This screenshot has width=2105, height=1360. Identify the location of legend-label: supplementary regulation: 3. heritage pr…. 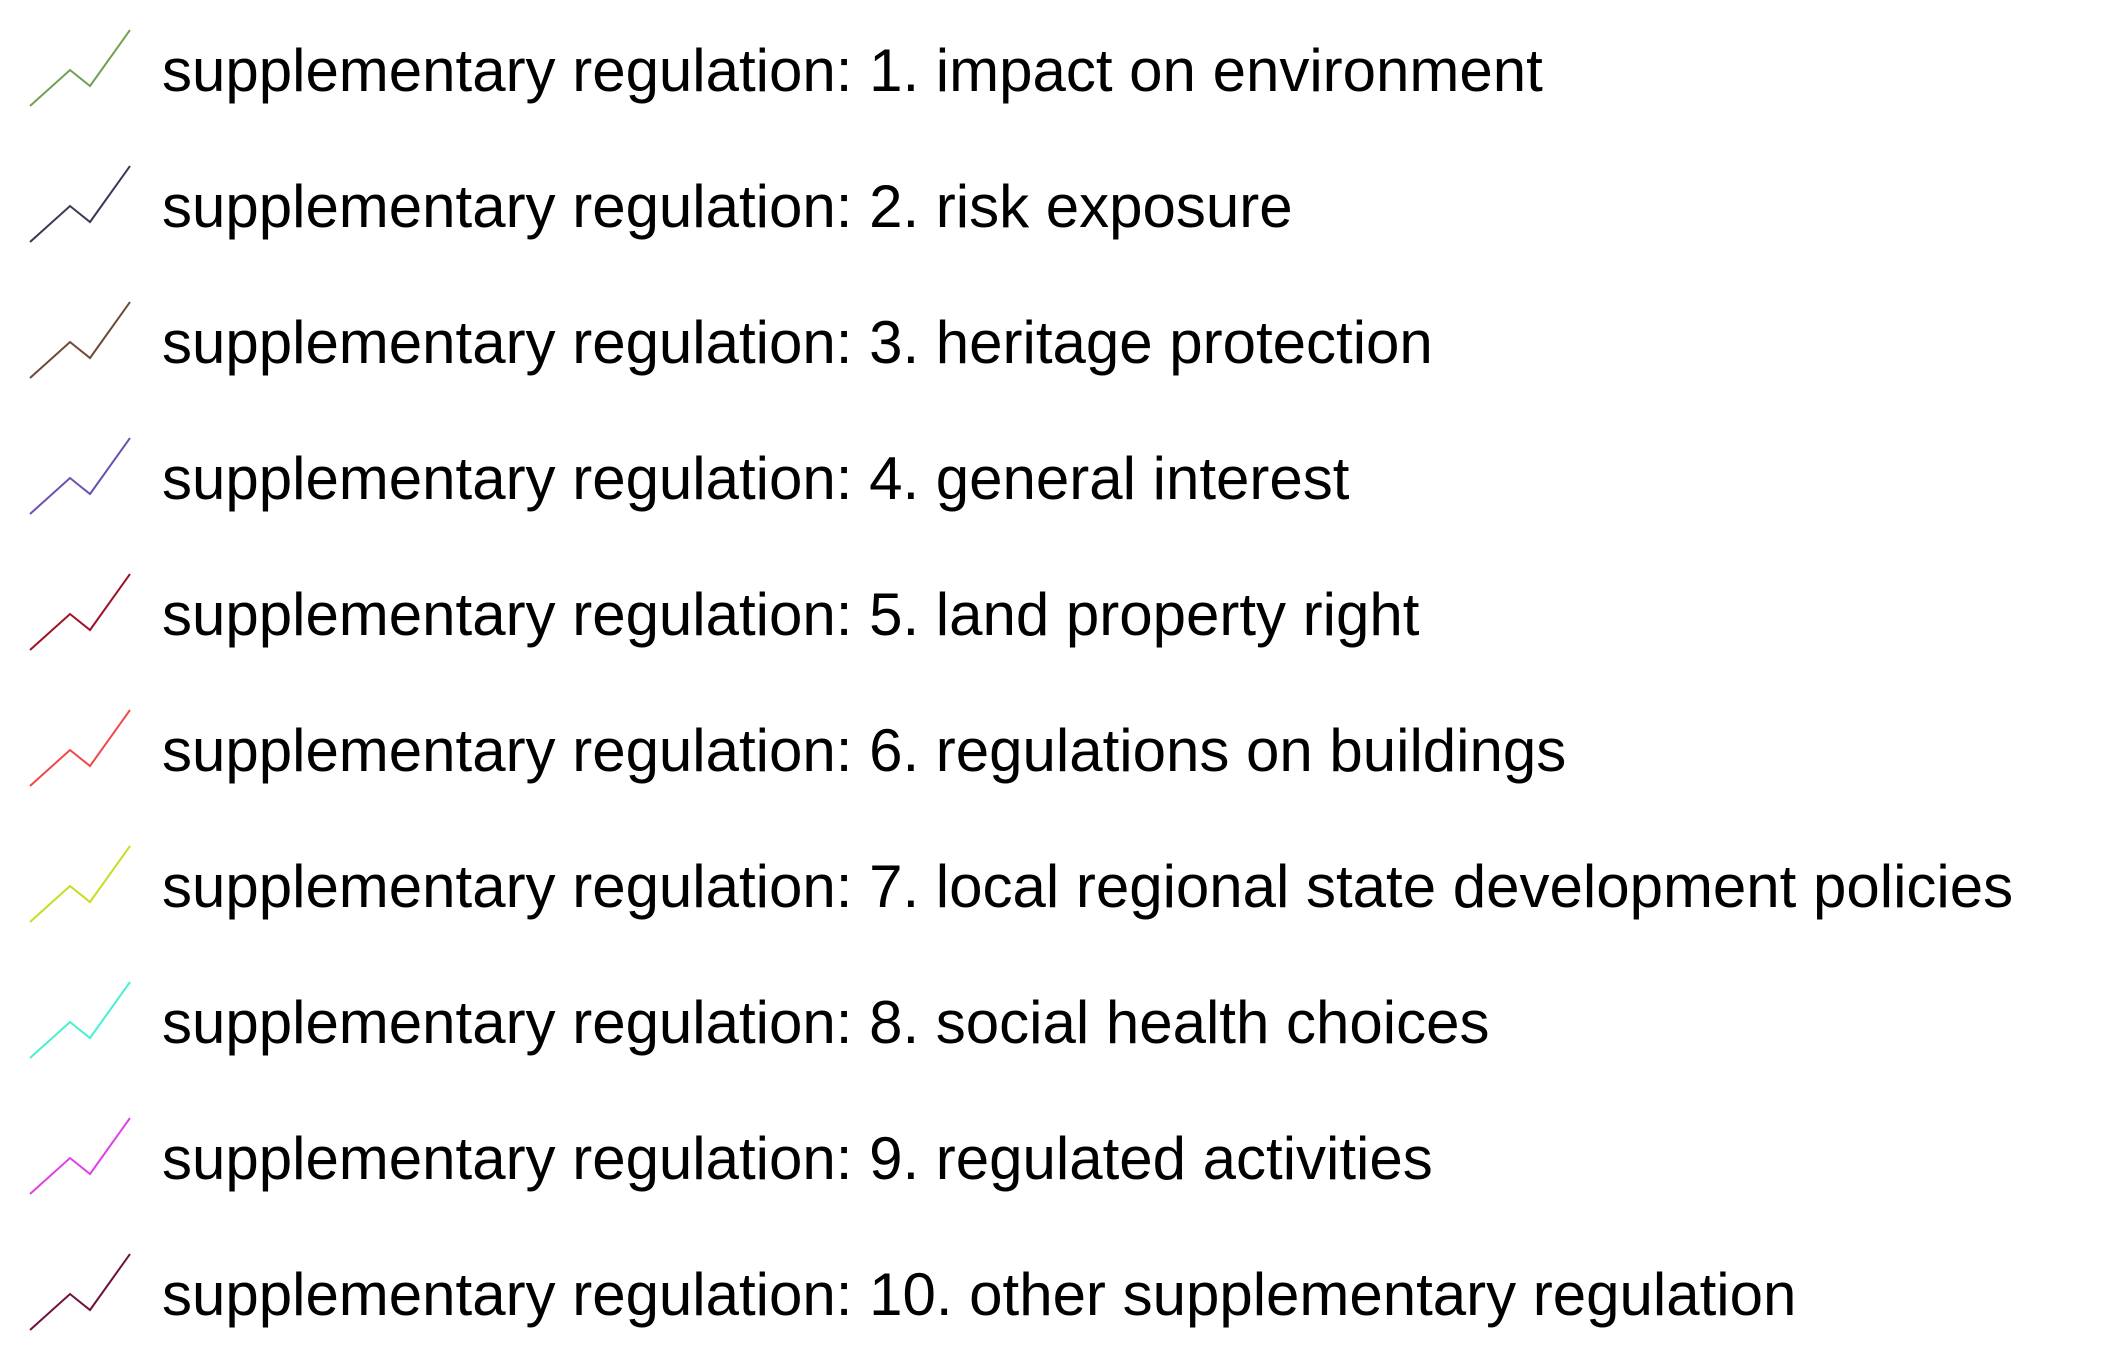
(797, 342).